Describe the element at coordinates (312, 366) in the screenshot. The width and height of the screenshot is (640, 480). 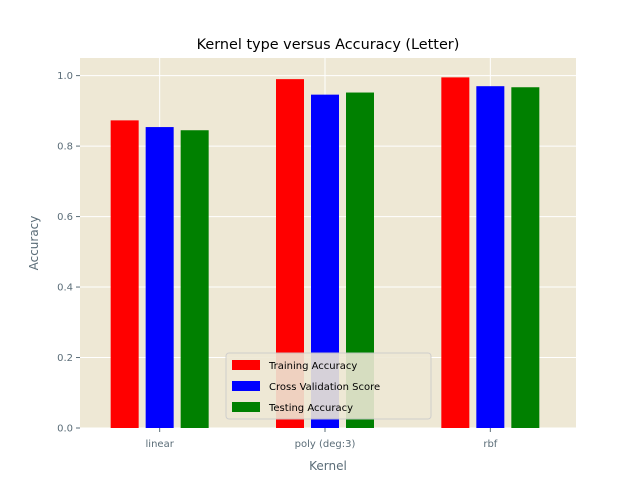
I see `legend-label: Training Accuracy` at that location.